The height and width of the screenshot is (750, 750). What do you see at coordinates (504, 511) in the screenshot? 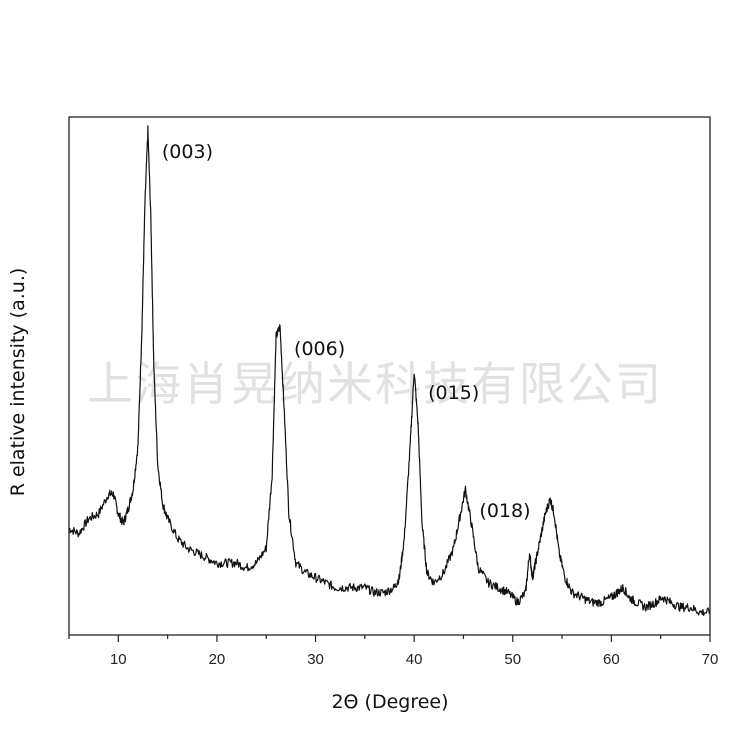
I see `peak-annotation: (018)` at bounding box center [504, 511].